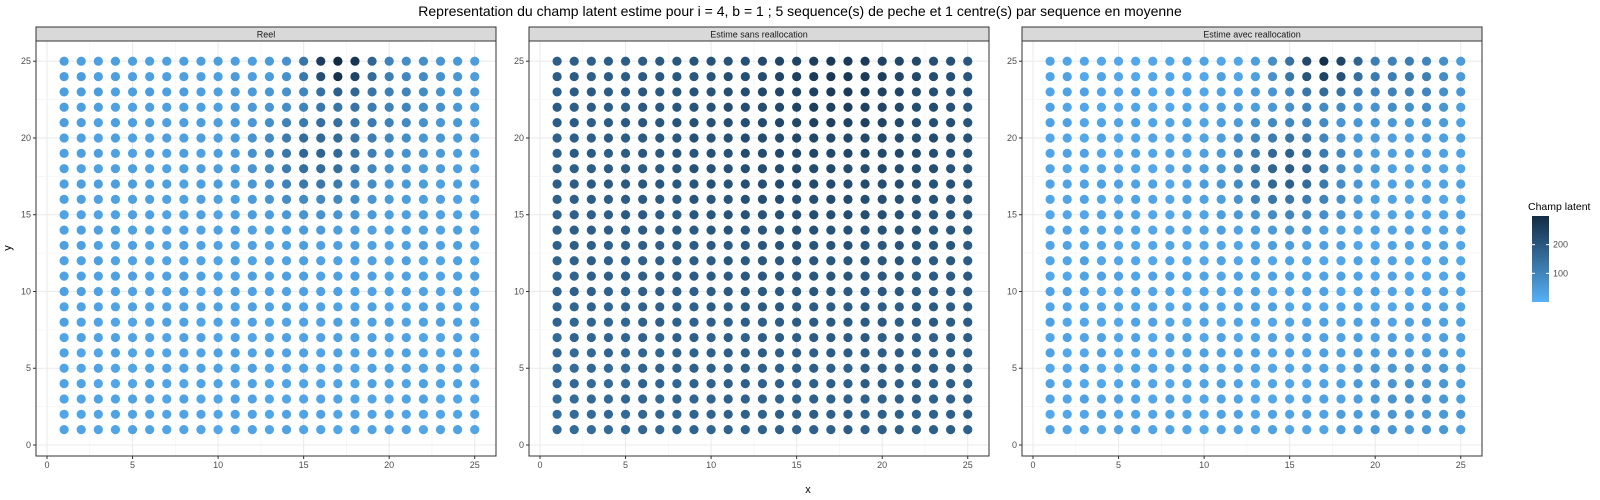  What do you see at coordinates (132, 465) in the screenshot?
I see `x-tick-label: 5` at bounding box center [132, 465].